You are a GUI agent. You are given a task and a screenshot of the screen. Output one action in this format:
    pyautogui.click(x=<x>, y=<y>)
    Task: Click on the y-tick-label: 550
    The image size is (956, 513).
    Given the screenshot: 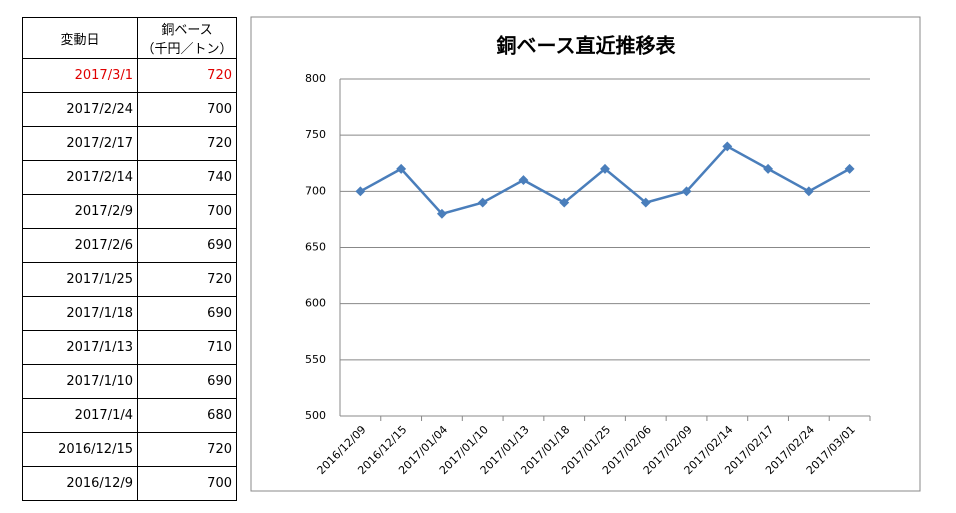 What is the action you would take?
    pyautogui.click(x=315, y=359)
    